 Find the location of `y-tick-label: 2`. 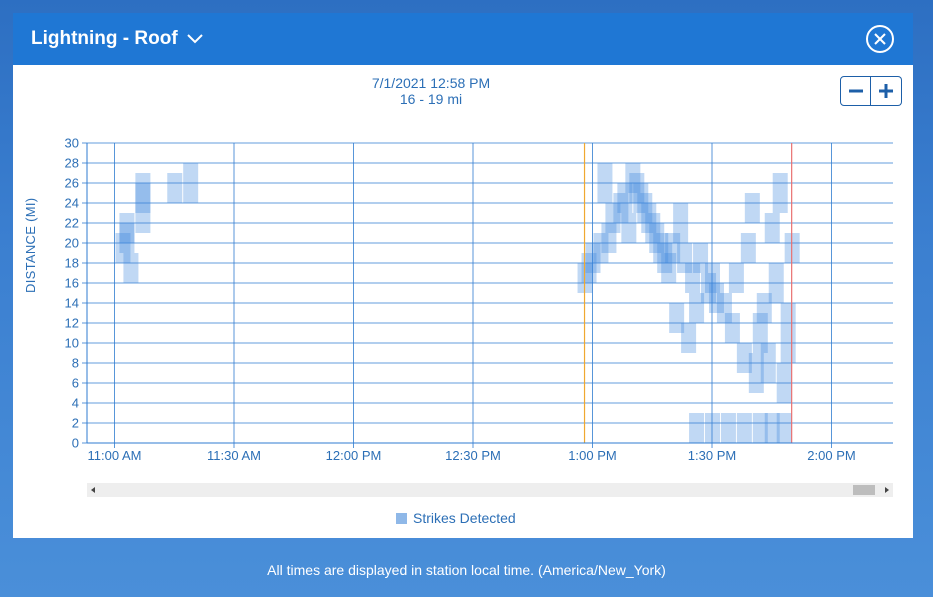

y-tick-label: 2 is located at coordinates (75, 423).